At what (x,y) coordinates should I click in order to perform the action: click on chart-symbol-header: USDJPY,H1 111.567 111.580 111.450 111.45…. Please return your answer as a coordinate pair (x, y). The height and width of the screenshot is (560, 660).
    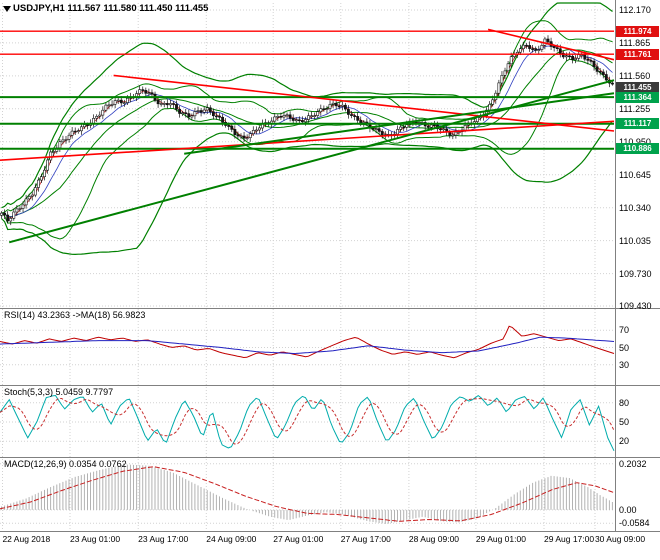
    Looking at the image, I should click on (111, 8).